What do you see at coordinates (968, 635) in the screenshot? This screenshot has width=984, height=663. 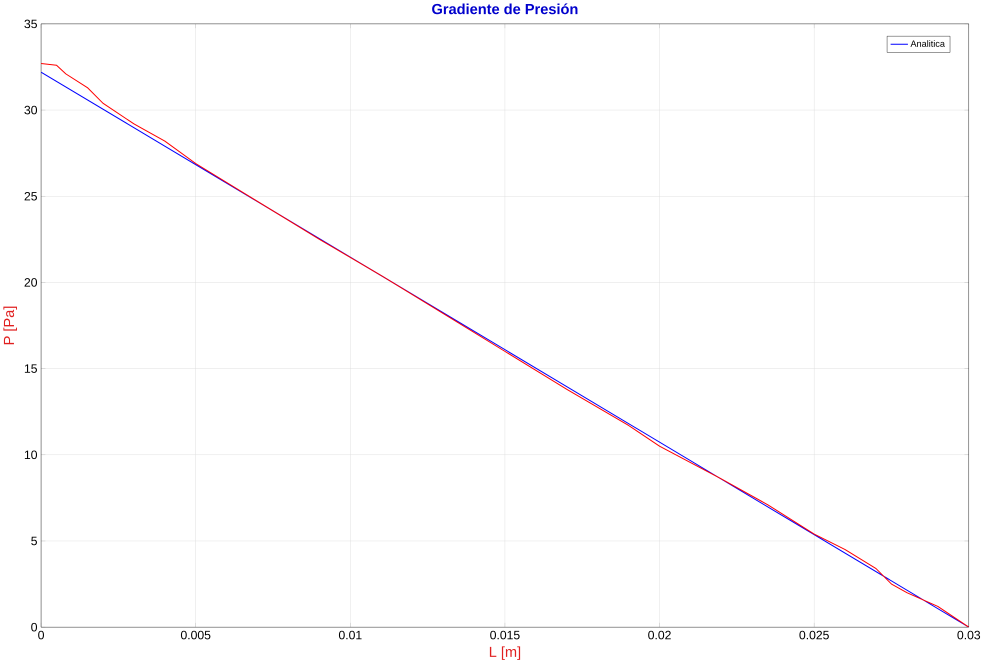 I see `x-tick-label: 0.03` at bounding box center [968, 635].